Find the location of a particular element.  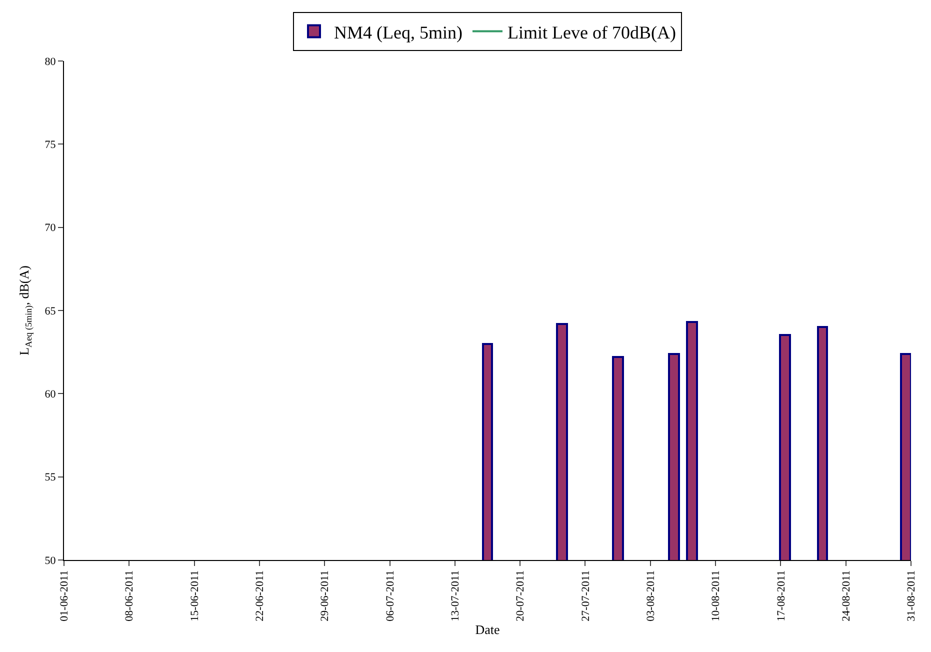

y-tick-label: 70 is located at coordinates (50, 228).